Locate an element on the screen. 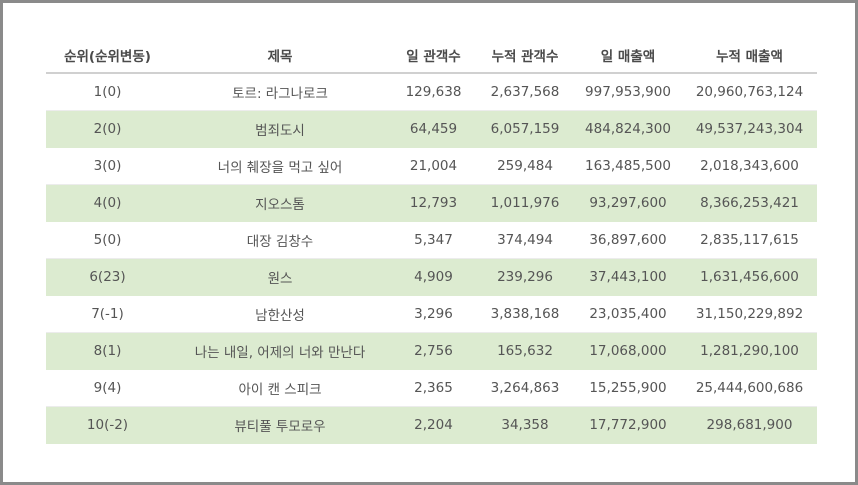 Image resolution: width=858 pixels, height=485 pixels. cell-rank: 10(-2) is located at coordinates (107, 425).